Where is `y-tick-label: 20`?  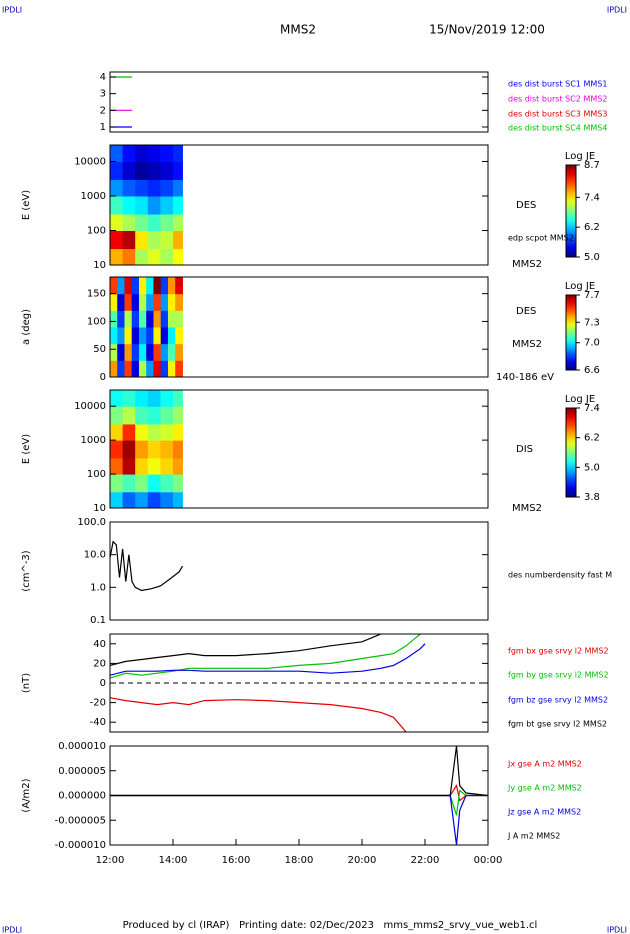 y-tick-label: 20 is located at coordinates (99, 663).